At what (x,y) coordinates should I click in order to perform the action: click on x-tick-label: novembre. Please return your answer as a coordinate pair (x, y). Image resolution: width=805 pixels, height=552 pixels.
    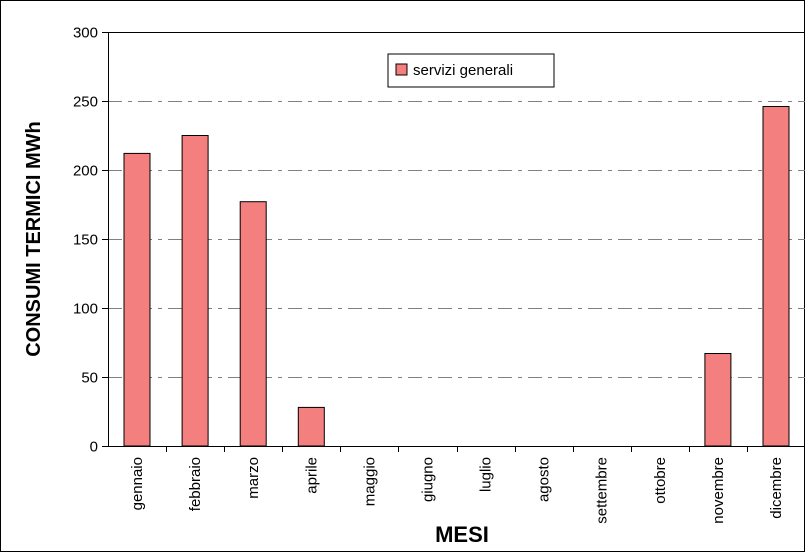
    Looking at the image, I should click on (718, 490).